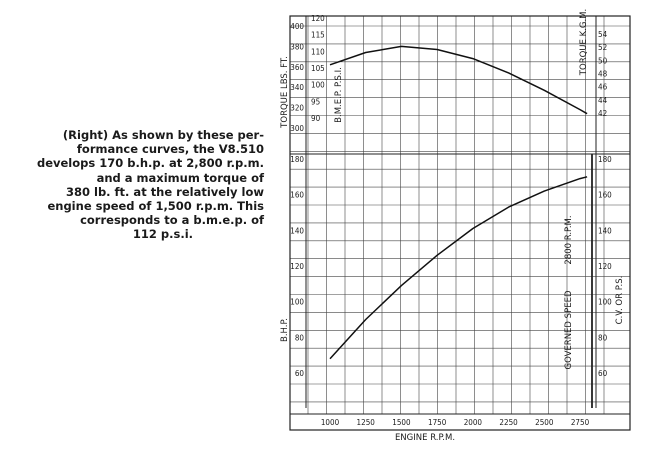  I want to click on axis-title-rpm: ENGINE R.P.M., so click(425, 438).